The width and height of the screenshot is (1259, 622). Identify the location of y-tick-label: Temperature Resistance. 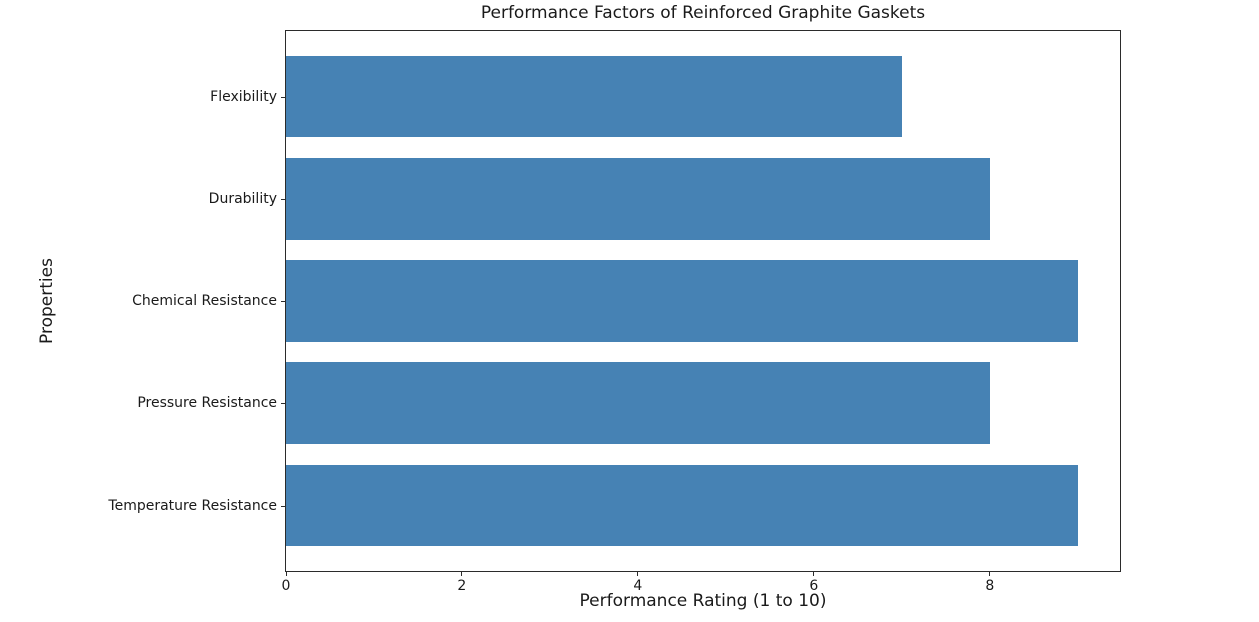
(192, 505).